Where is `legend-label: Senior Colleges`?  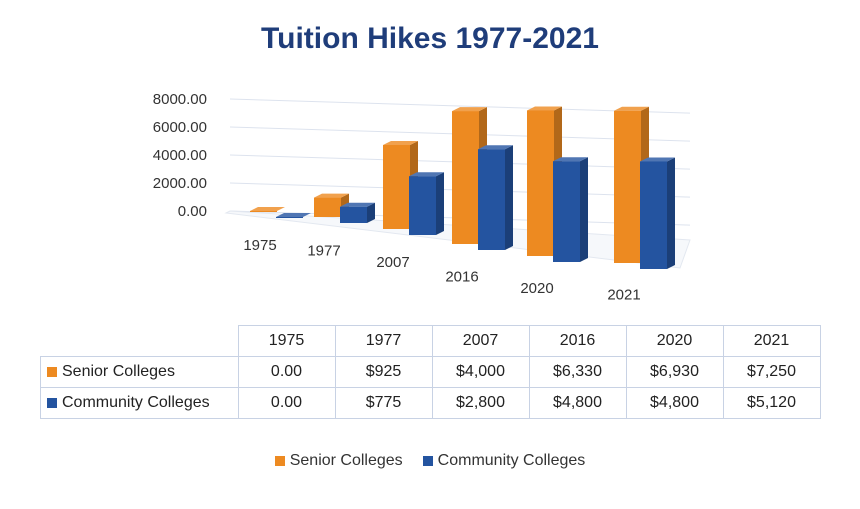 legend-label: Senior Colleges is located at coordinates (346, 460).